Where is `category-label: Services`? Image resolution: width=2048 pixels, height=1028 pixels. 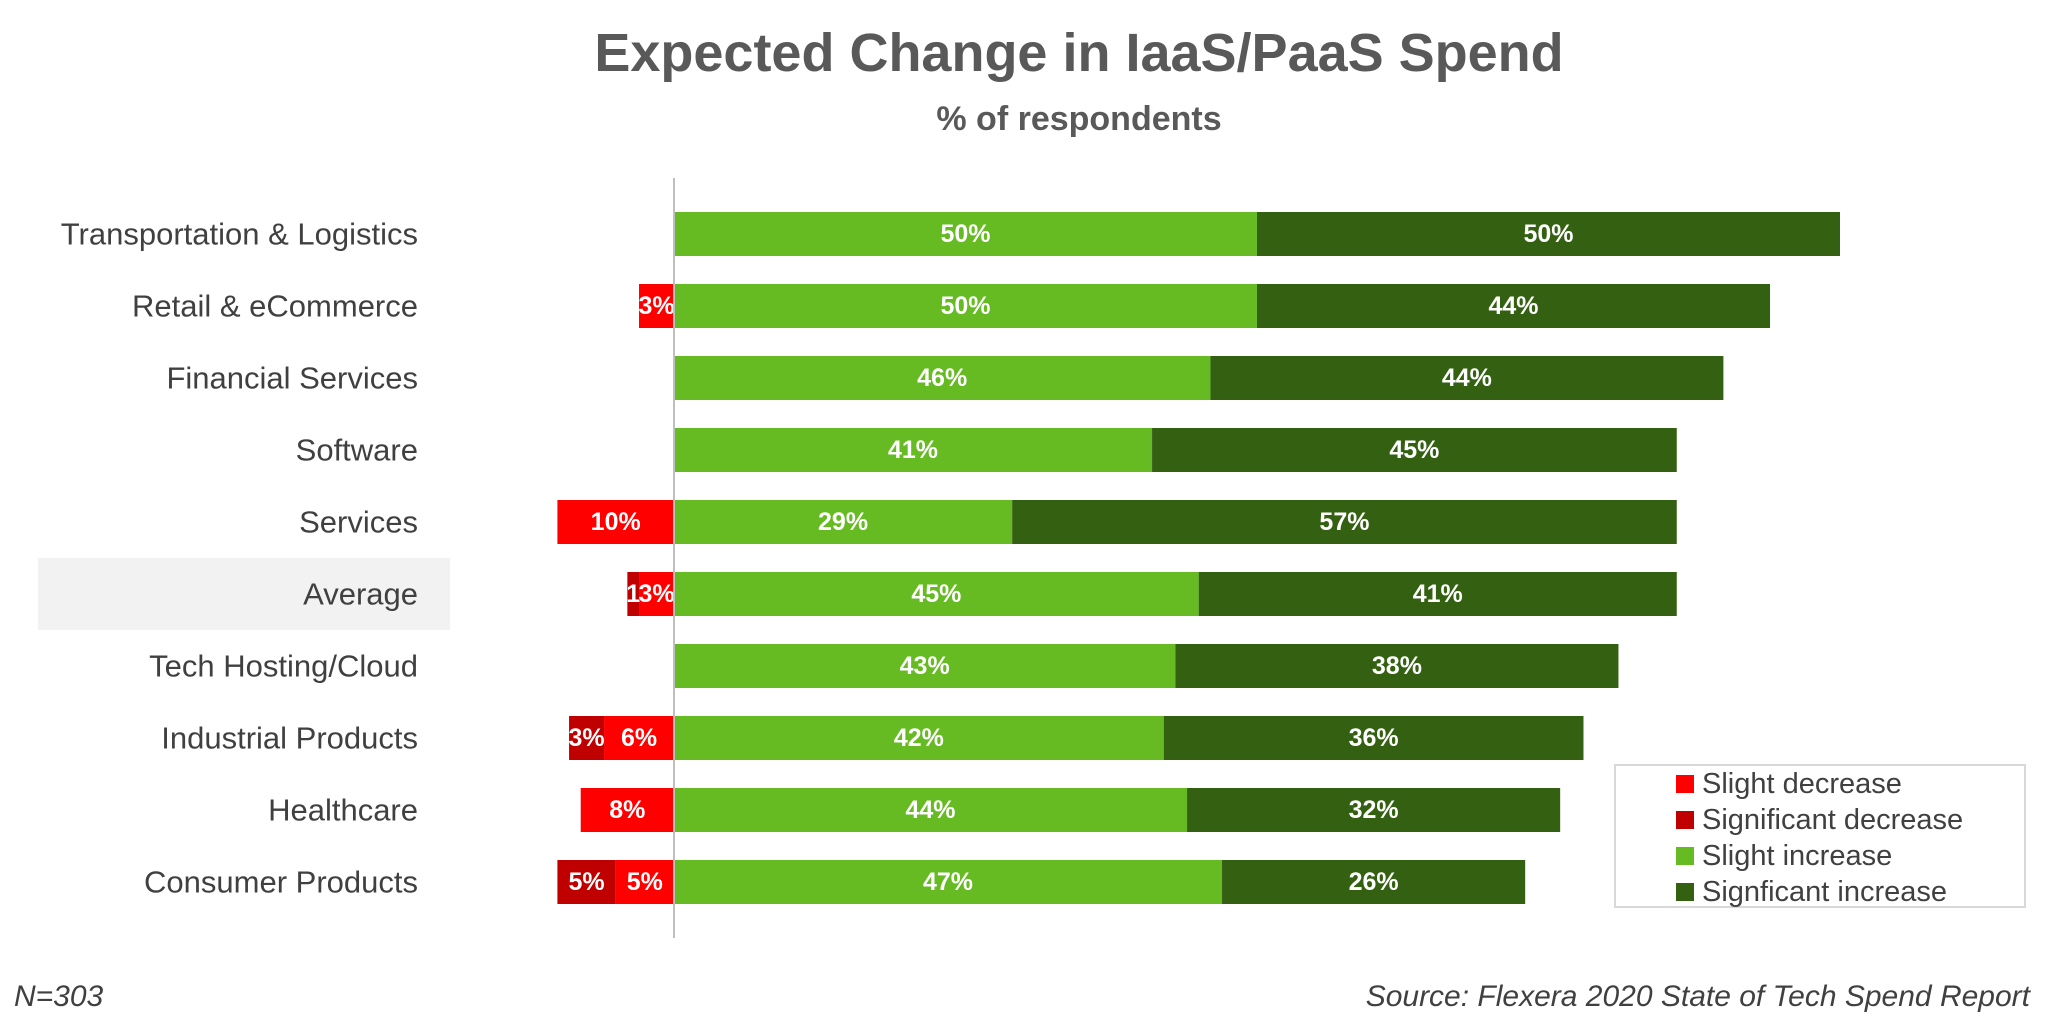
category-label: Services is located at coordinates (358, 522).